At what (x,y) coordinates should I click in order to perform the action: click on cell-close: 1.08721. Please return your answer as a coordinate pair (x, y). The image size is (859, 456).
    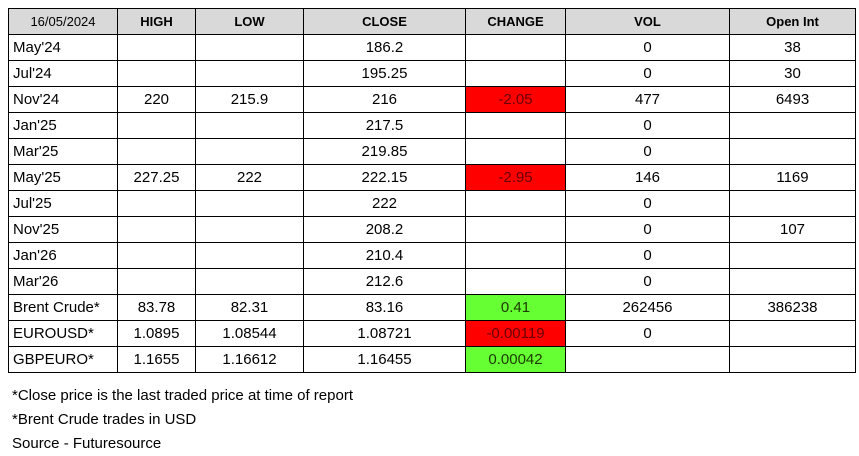
    Looking at the image, I should click on (384, 333).